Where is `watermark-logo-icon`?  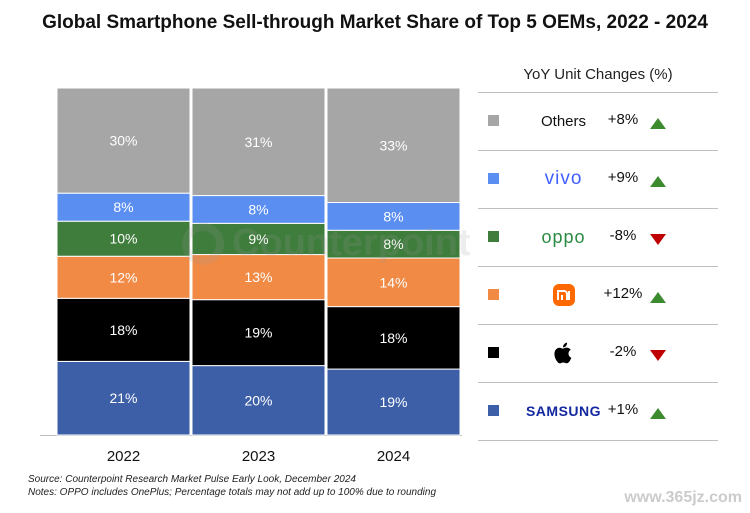
watermark-logo-icon is located at coordinates (203, 243).